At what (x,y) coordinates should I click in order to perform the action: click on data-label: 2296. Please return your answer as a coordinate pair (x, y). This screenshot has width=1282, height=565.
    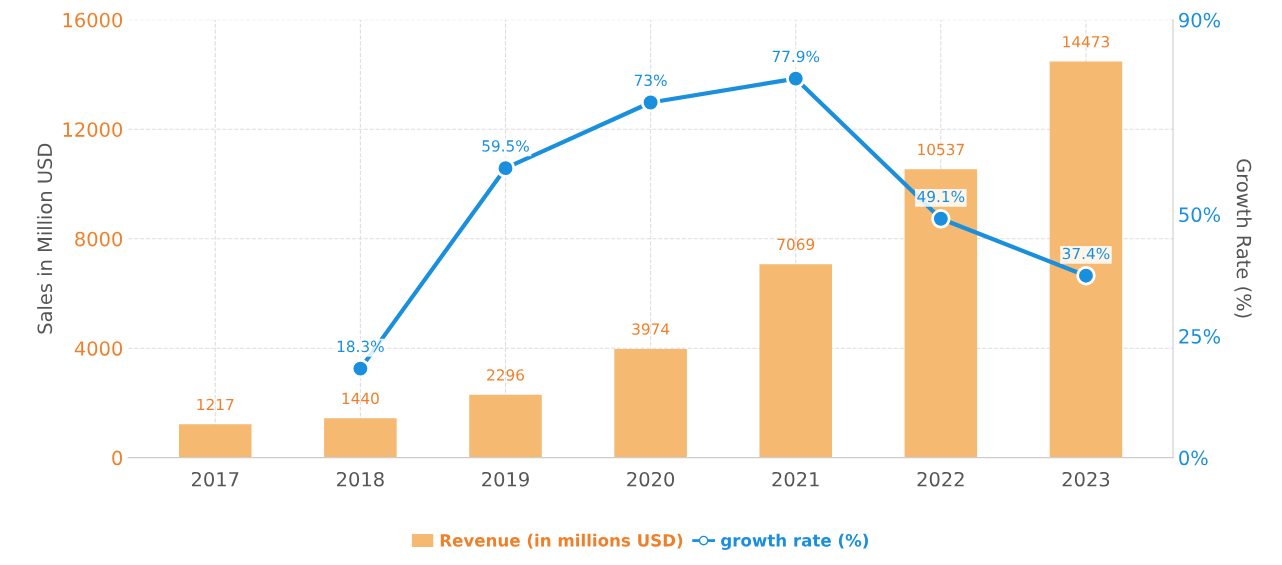
    Looking at the image, I should click on (505, 375).